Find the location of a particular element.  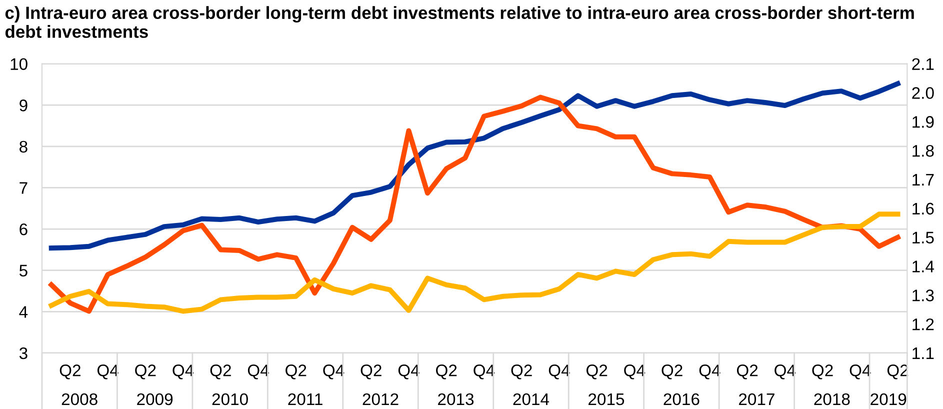

y-tick-label: 7 is located at coordinates (24, 188).